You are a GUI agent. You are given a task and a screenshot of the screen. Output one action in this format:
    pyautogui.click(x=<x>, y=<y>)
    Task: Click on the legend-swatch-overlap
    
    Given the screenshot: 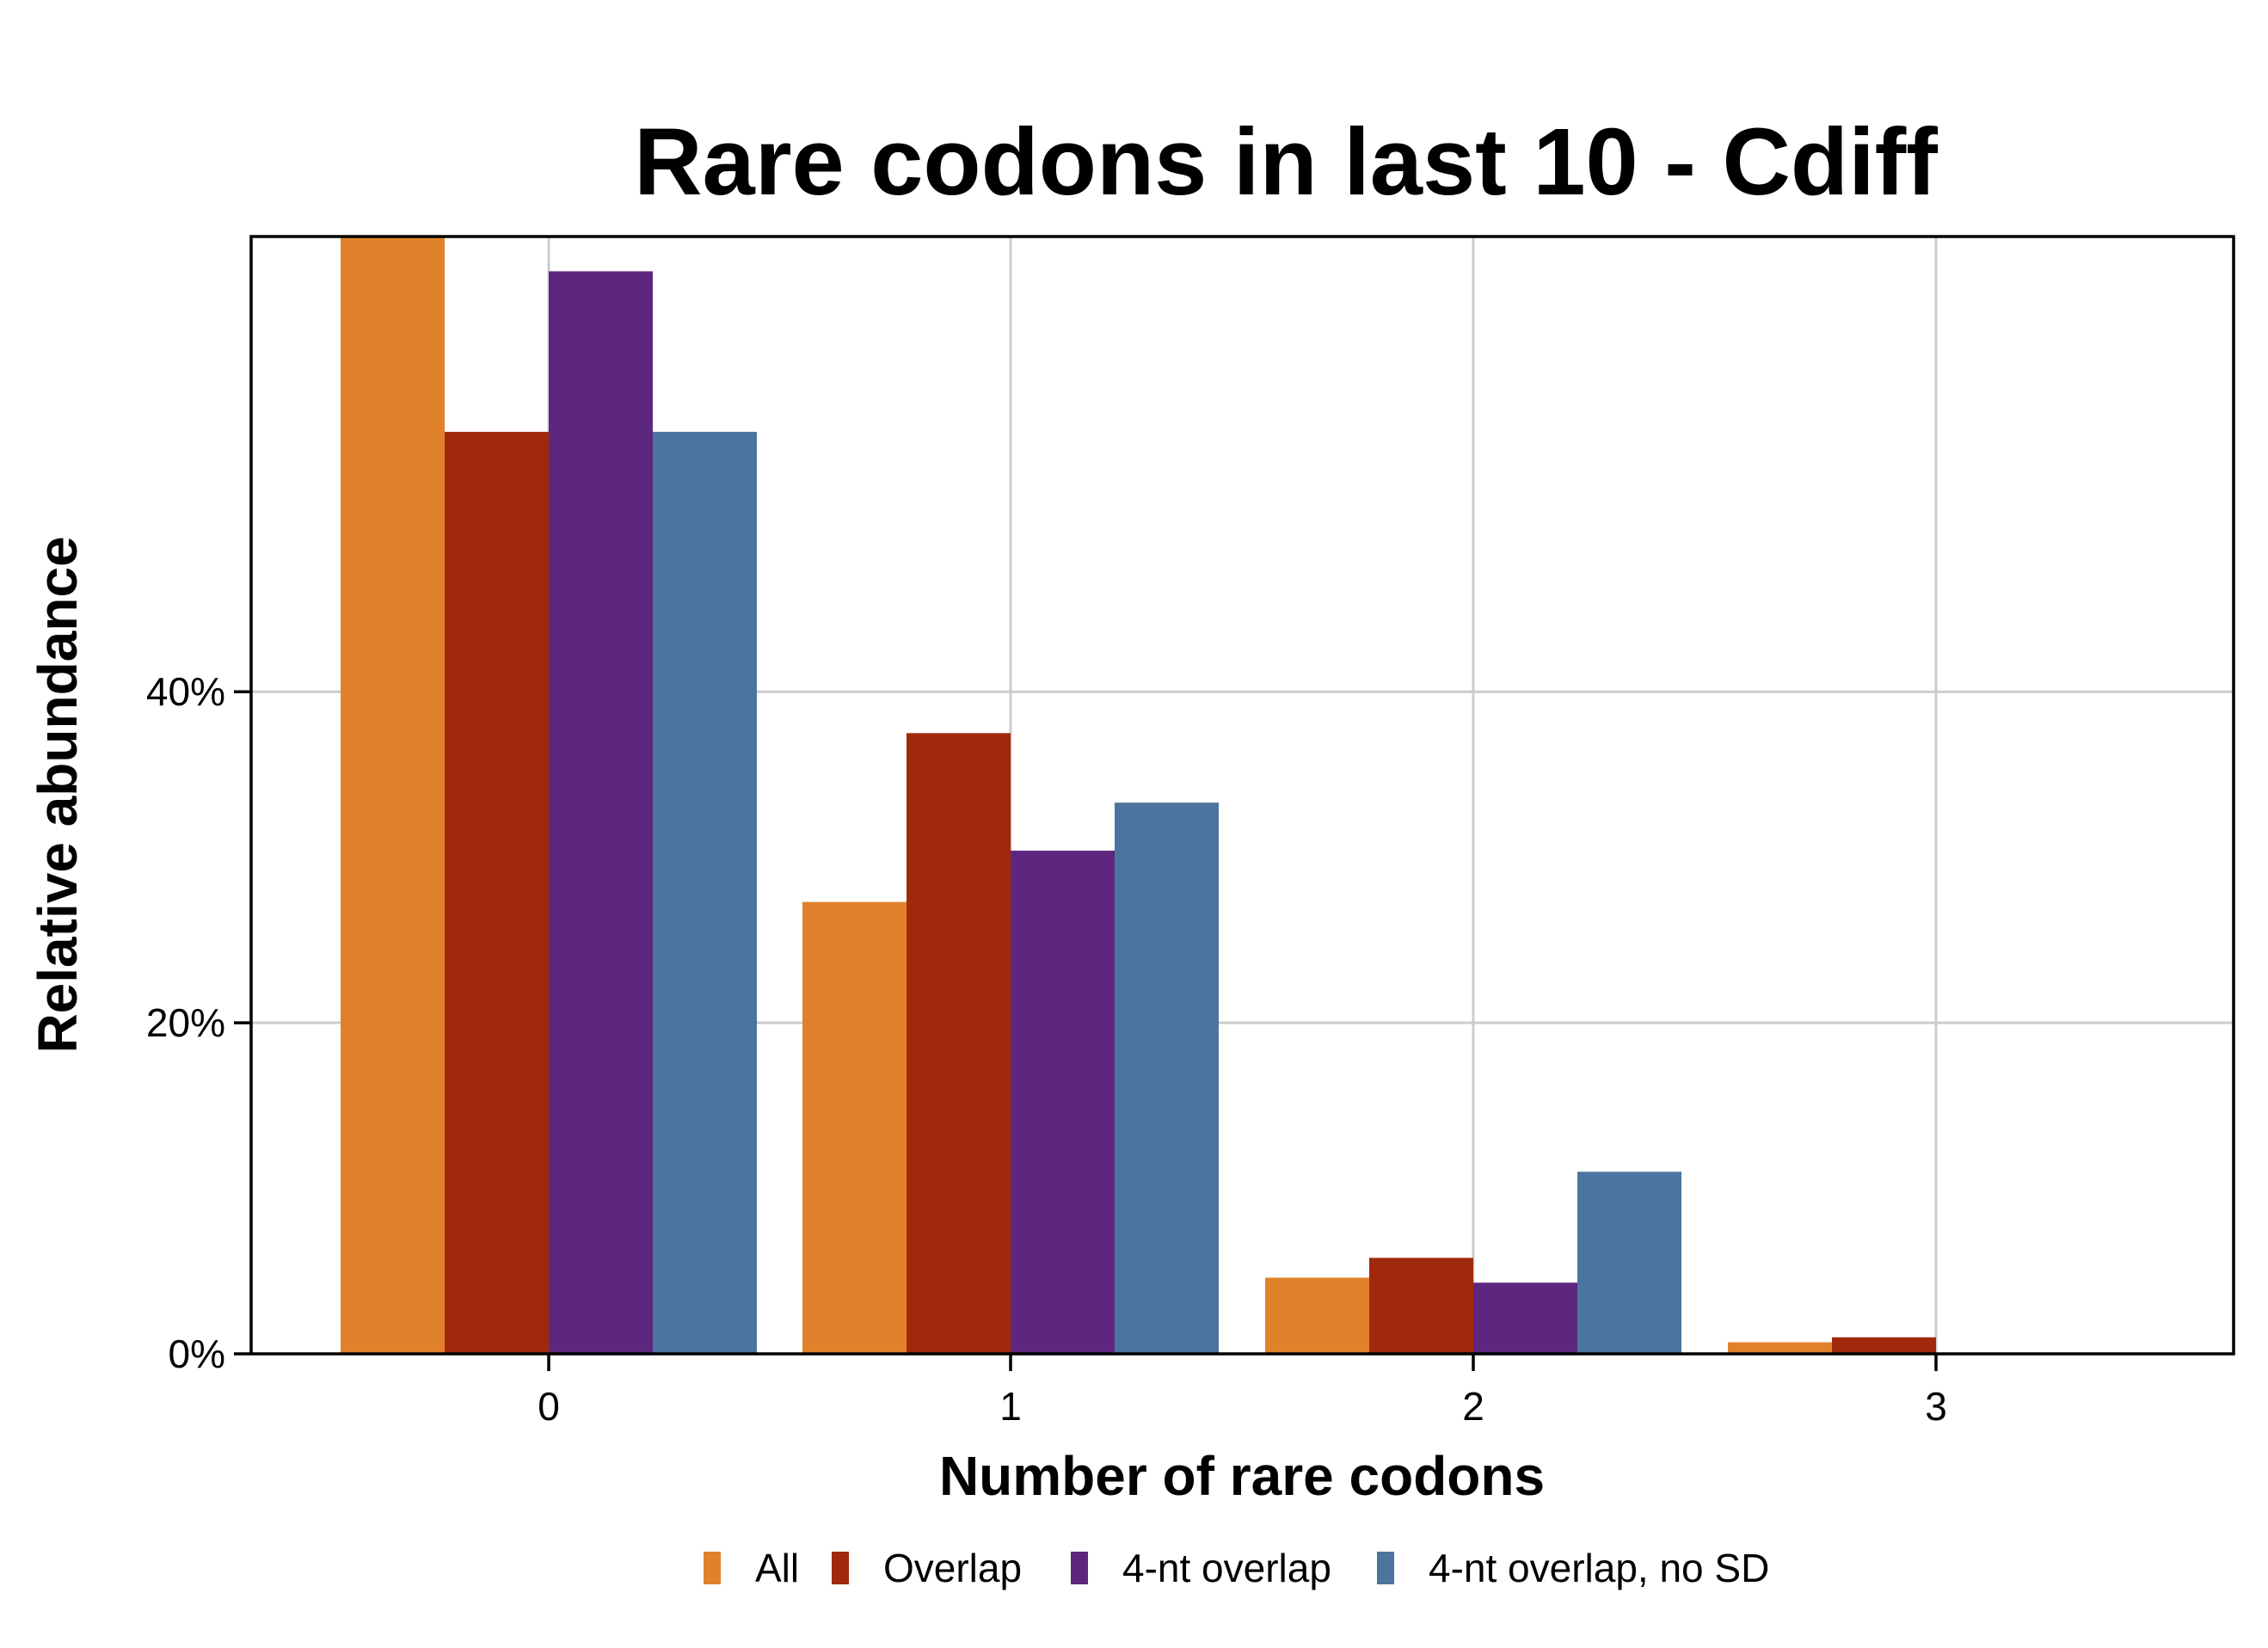 What is the action you would take?
    pyautogui.click(x=840, y=1568)
    